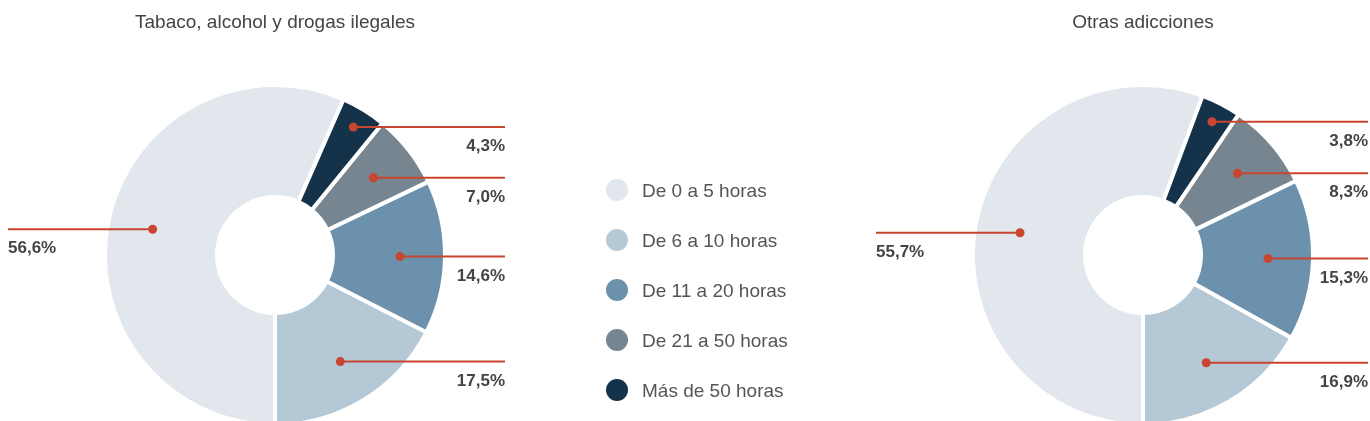 The width and height of the screenshot is (1370, 421). I want to click on legend-label: De 0 a 5 horas, so click(704, 190).